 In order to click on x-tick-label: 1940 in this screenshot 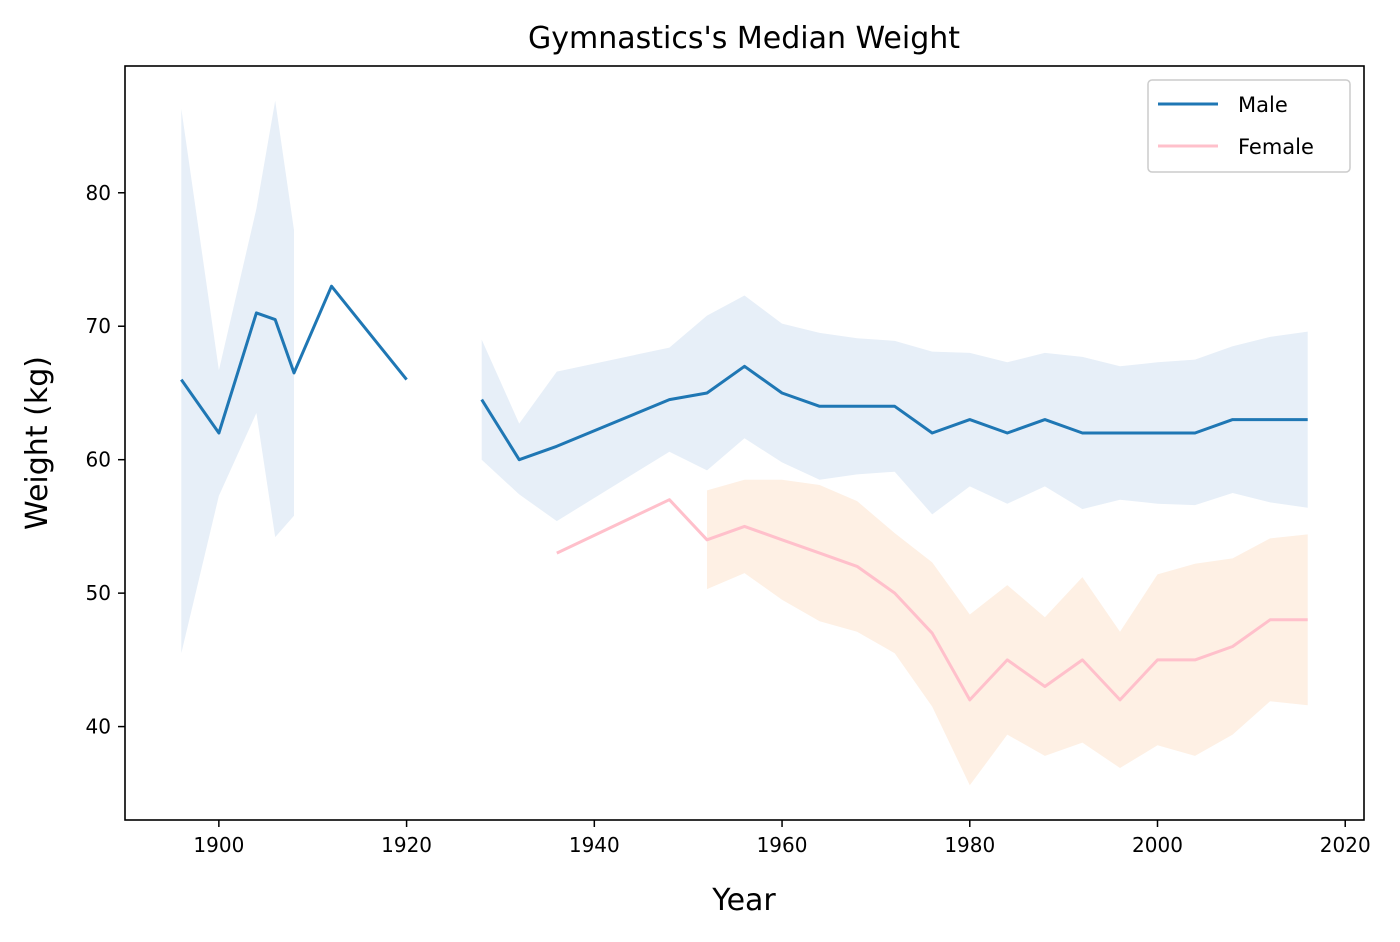, I will do `click(594, 845)`.